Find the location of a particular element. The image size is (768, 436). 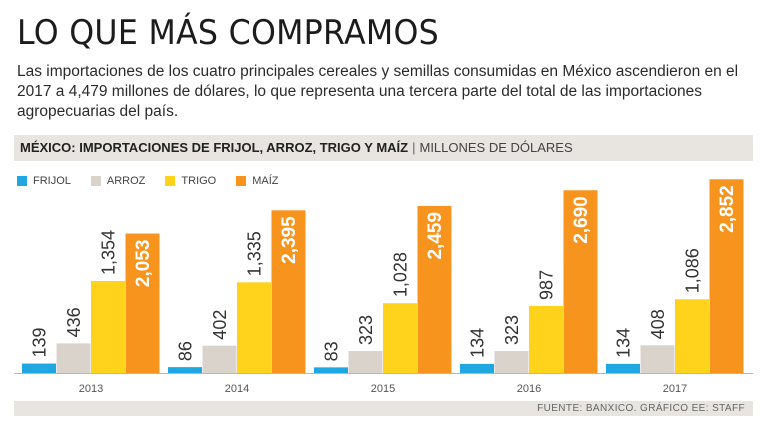

bar-arroz-2017 is located at coordinates (657, 359).